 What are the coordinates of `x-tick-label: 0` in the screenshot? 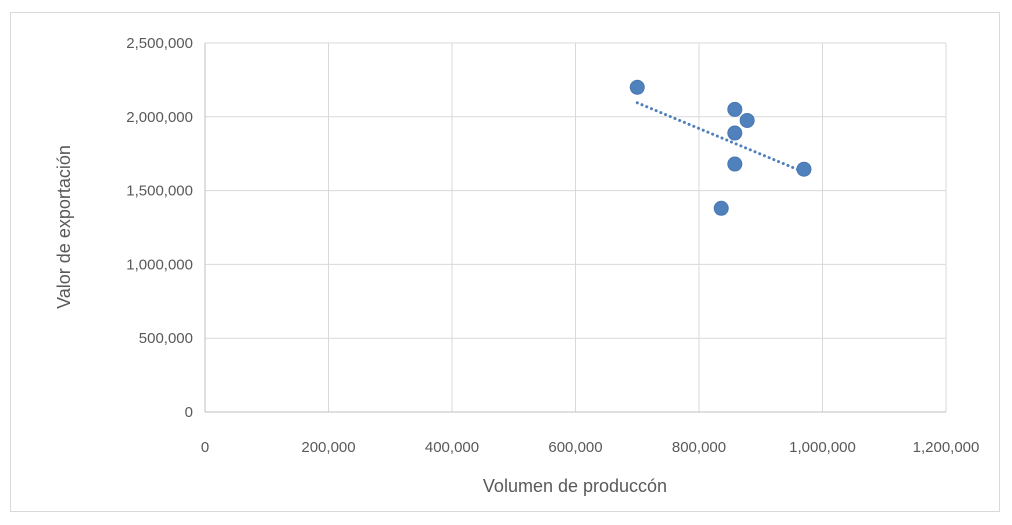 It's located at (205, 447).